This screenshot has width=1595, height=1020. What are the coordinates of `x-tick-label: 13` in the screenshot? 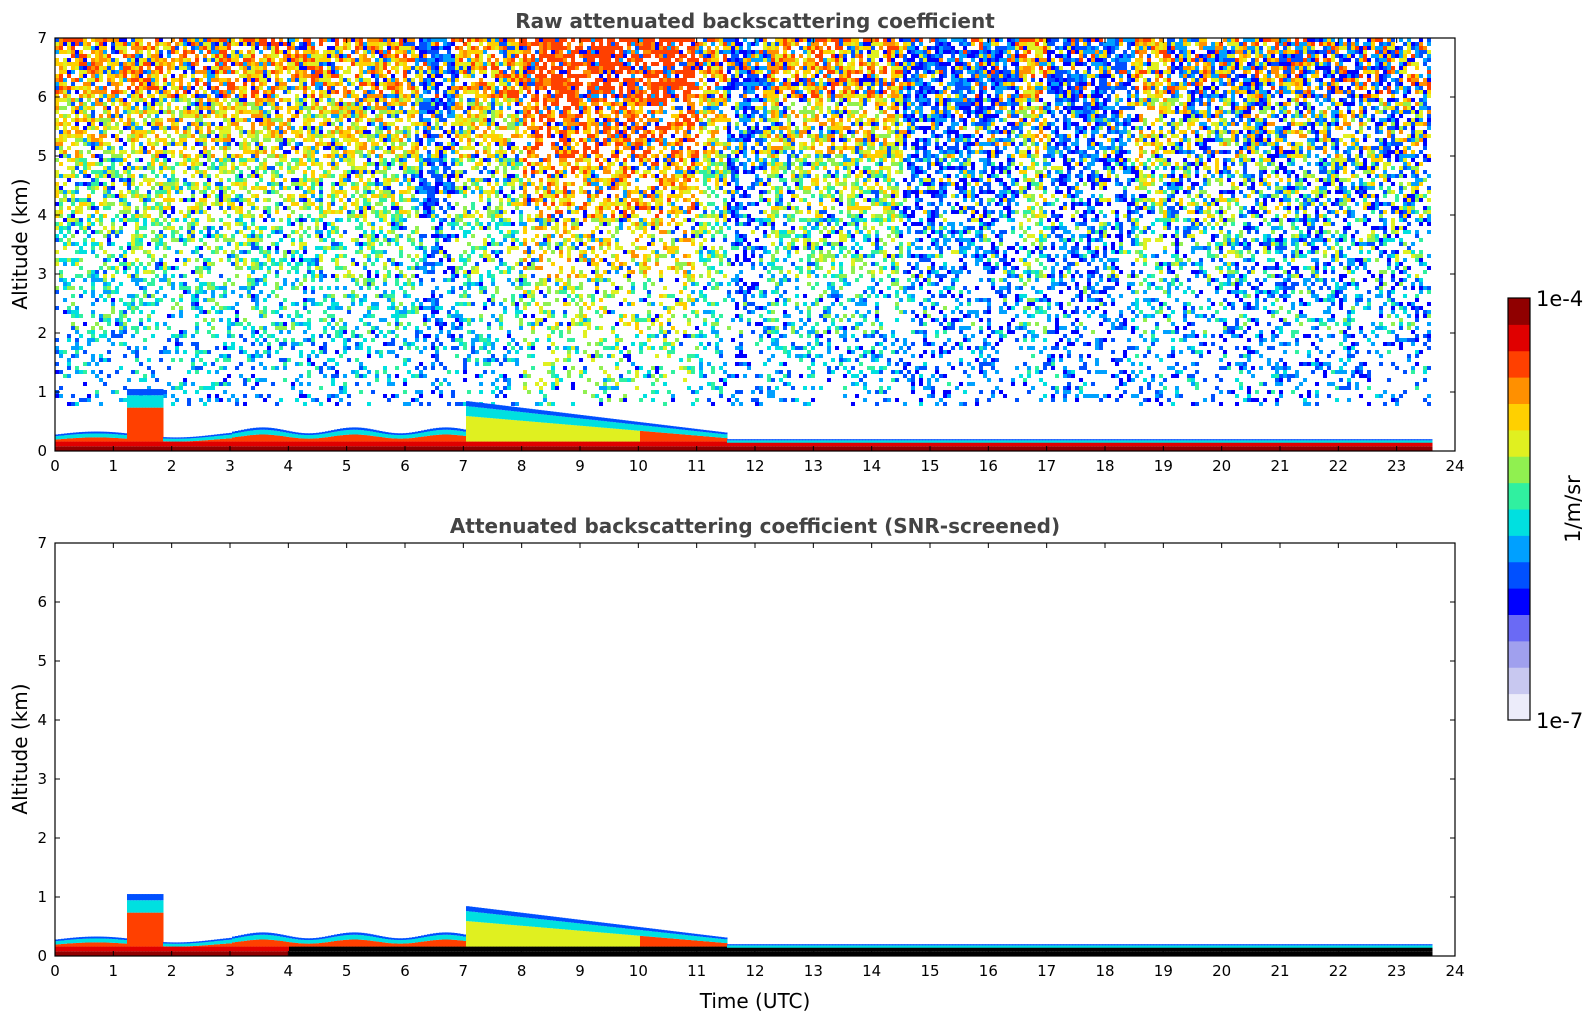 It's located at (813, 466).